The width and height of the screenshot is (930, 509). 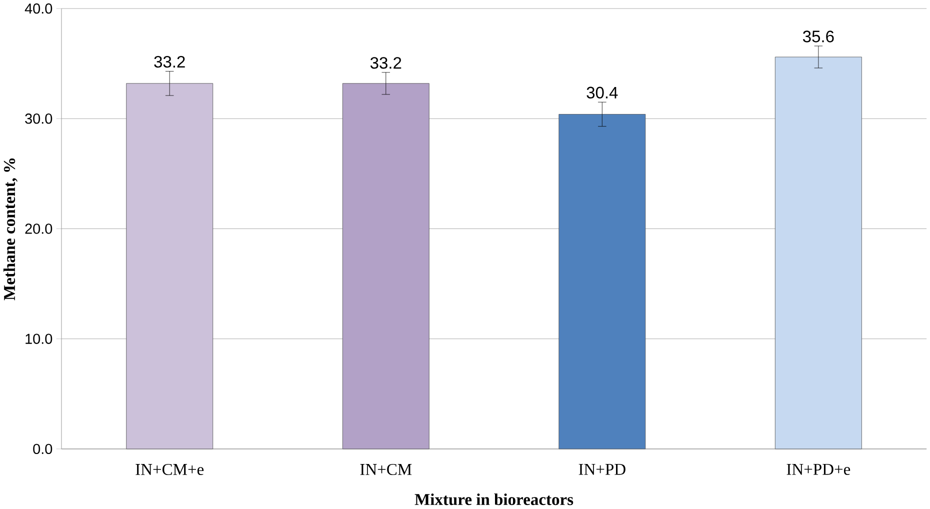 What do you see at coordinates (386, 470) in the screenshot?
I see `x-tick-label: IN+CM` at bounding box center [386, 470].